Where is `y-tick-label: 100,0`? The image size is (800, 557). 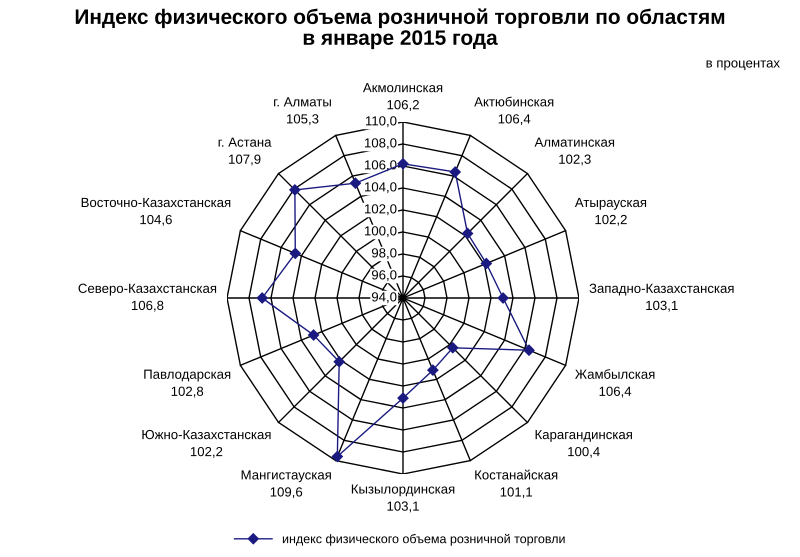 y-tick-label: 100,0 is located at coordinates (380, 232).